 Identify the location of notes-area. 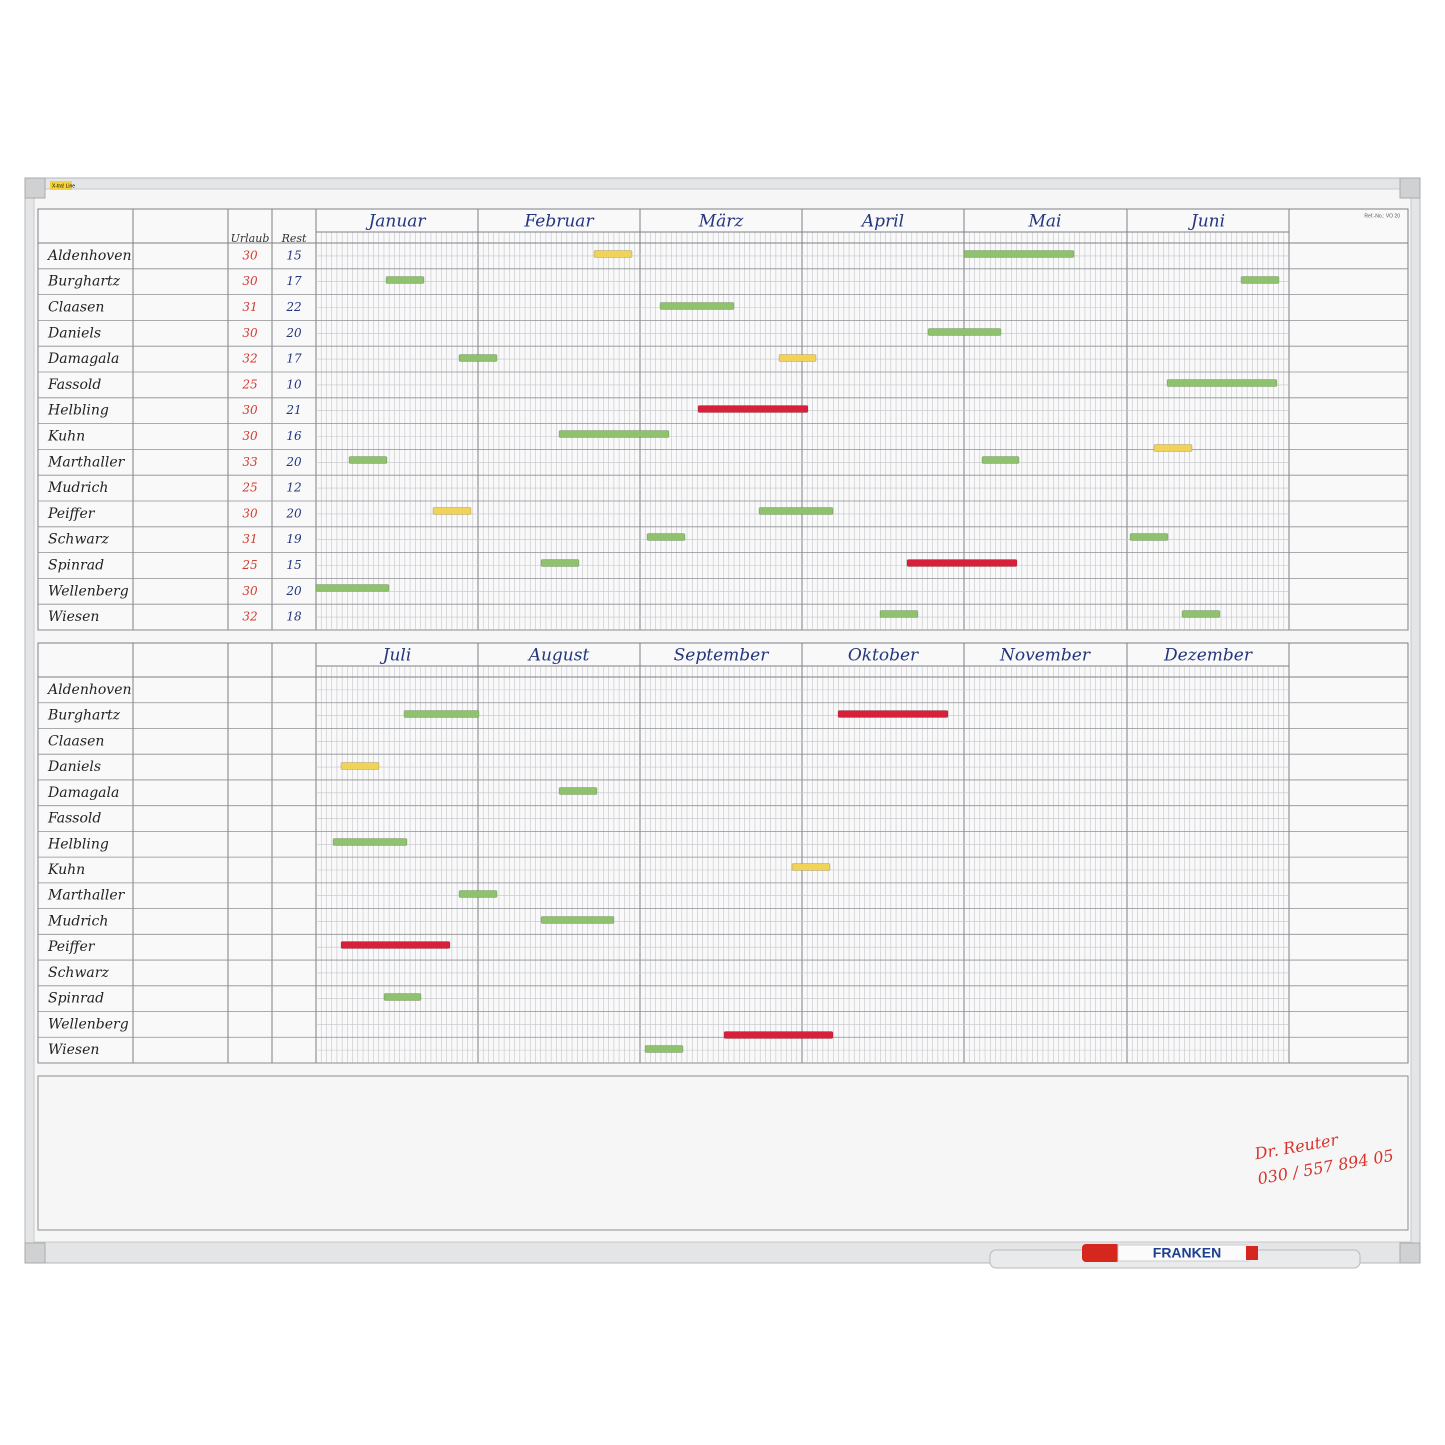
(723, 1153).